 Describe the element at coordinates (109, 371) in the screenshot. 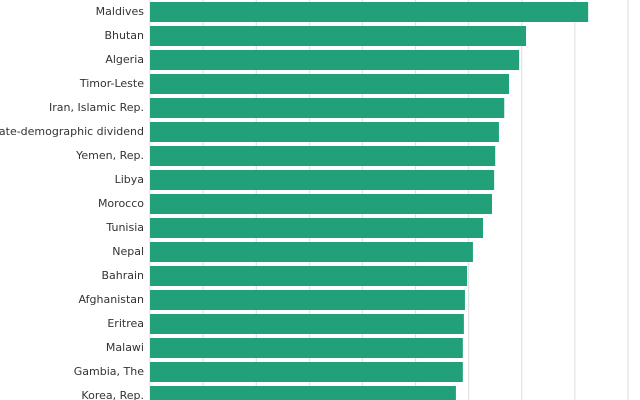

I see `y-tick-label: Gambia, The` at that location.